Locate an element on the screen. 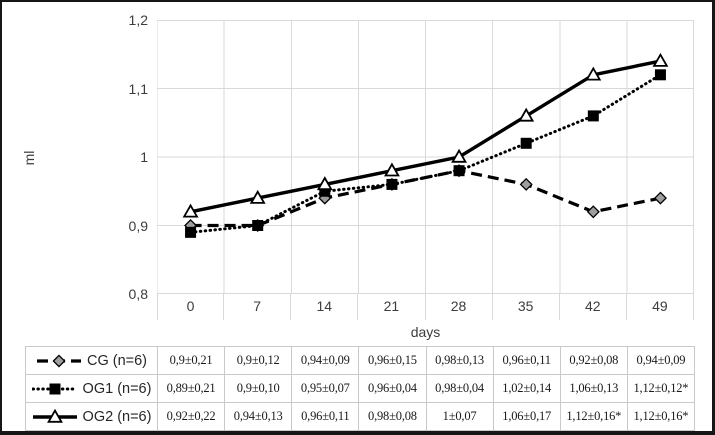  triangle-legend-key-icon is located at coordinates (54, 415).